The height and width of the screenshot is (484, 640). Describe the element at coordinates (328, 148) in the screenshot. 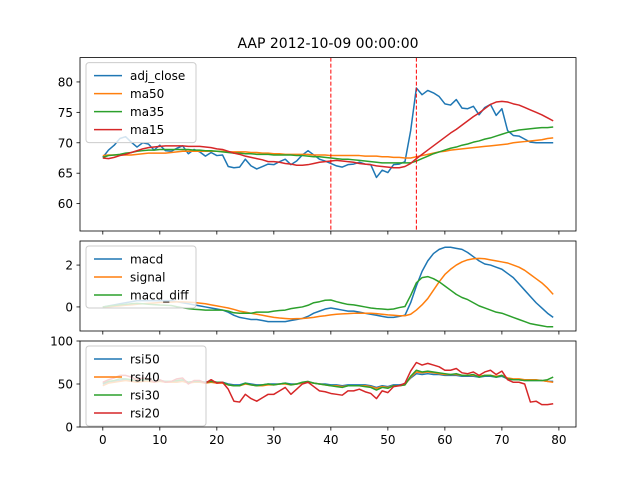

I see `series-line-ma50` at that location.